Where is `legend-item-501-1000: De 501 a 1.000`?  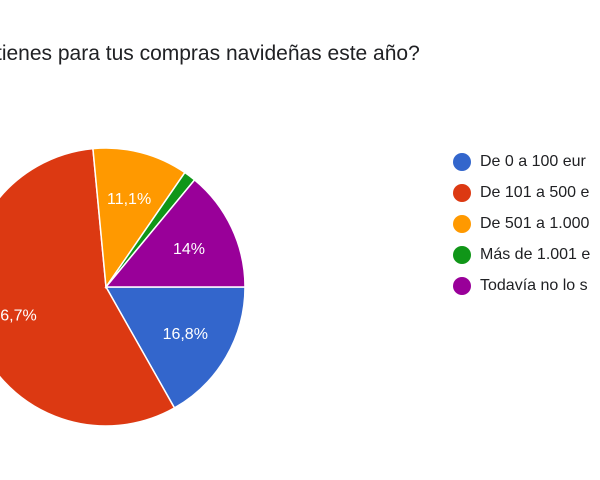 legend-item-501-1000: De 501 a 1.000 is located at coordinates (521, 223).